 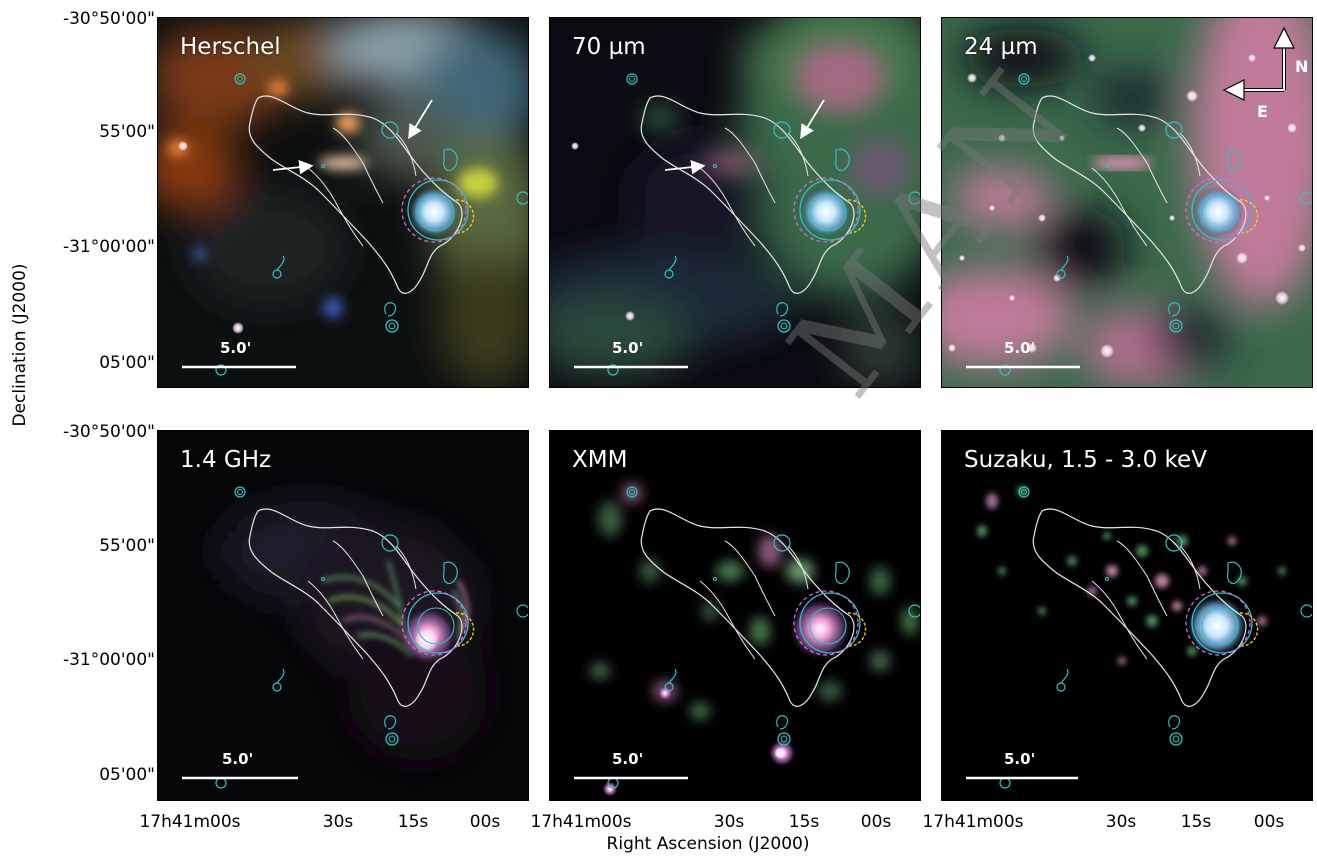 I want to click on scalebar-label-70um: 5.0', so click(x=628, y=348).